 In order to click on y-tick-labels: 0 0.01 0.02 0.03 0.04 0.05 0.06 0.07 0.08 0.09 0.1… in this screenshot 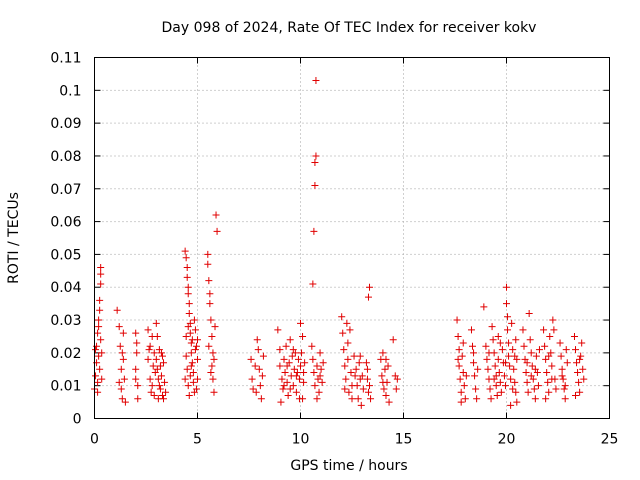, I will do `click(65, 239)`.